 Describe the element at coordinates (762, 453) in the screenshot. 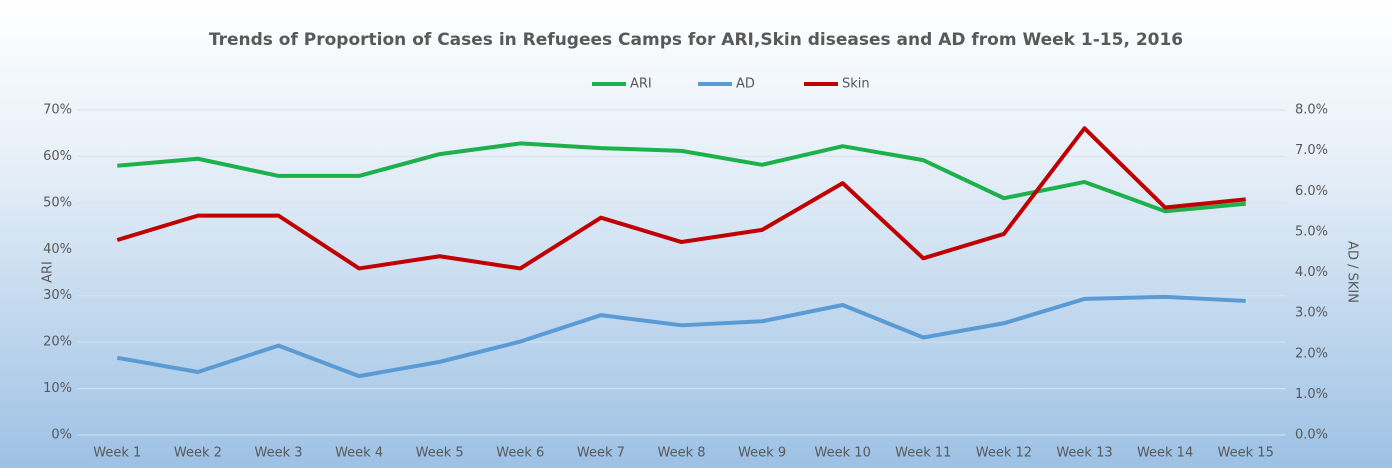

I see `x-tick-label: Week 9` at that location.